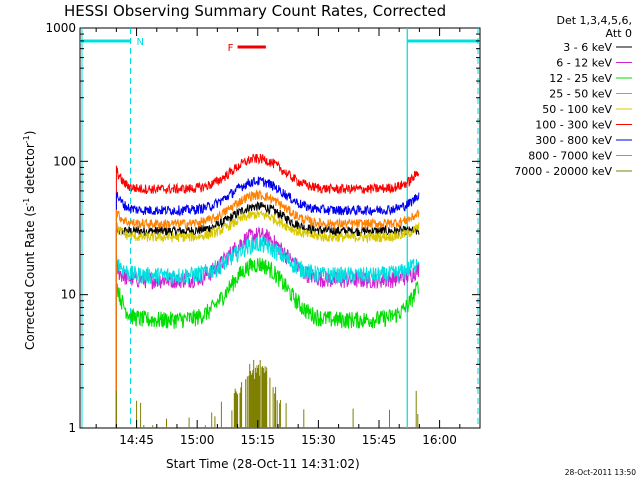  Describe the element at coordinates (619, 33) in the screenshot. I see `legend-header-line2: Att 0` at that location.